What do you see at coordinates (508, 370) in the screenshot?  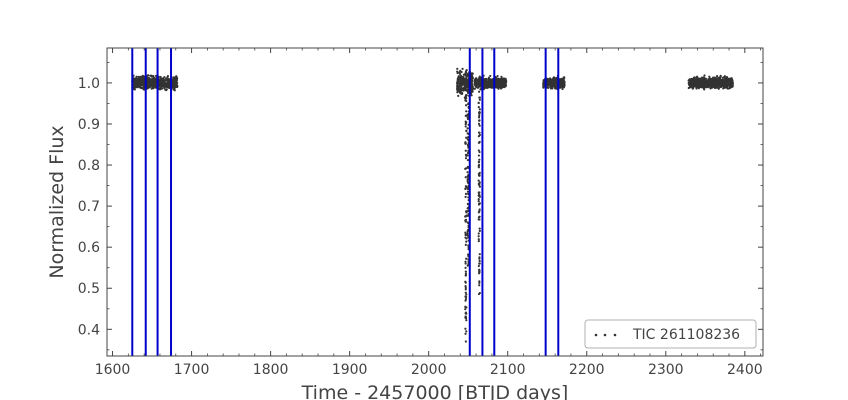 I see `x-tick-label: 2100` at bounding box center [508, 370].